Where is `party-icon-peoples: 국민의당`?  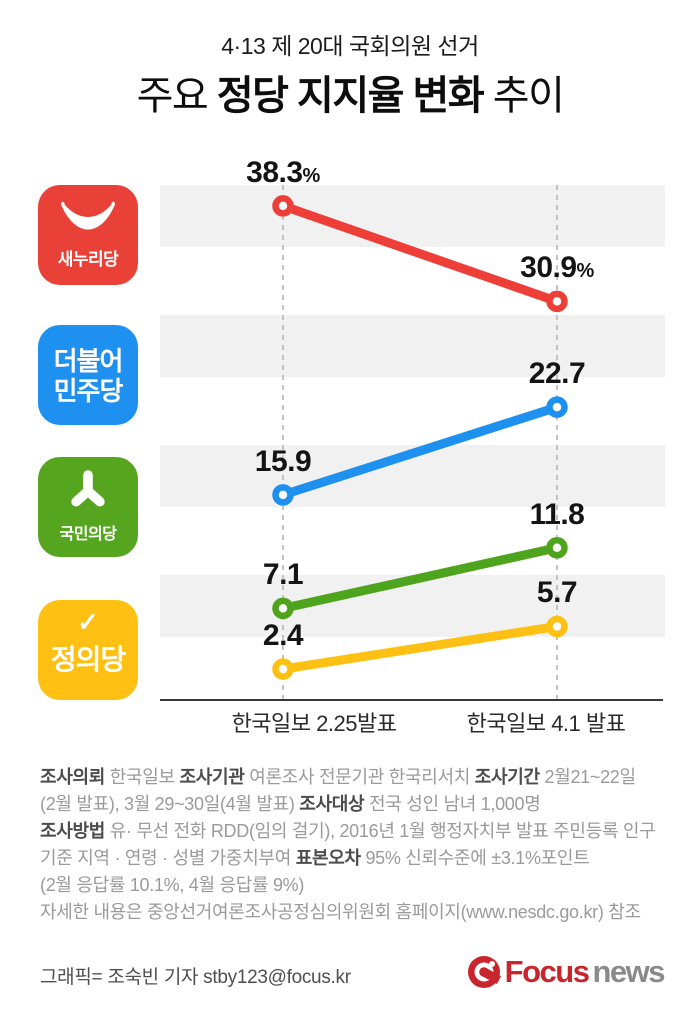 party-icon-peoples: 국민의당 is located at coordinates (88, 507).